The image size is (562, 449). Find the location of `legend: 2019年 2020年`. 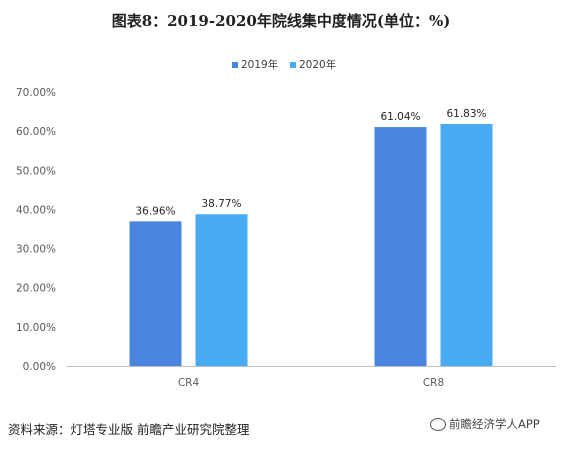

legend: 2019年 2020年 is located at coordinates (284, 64).